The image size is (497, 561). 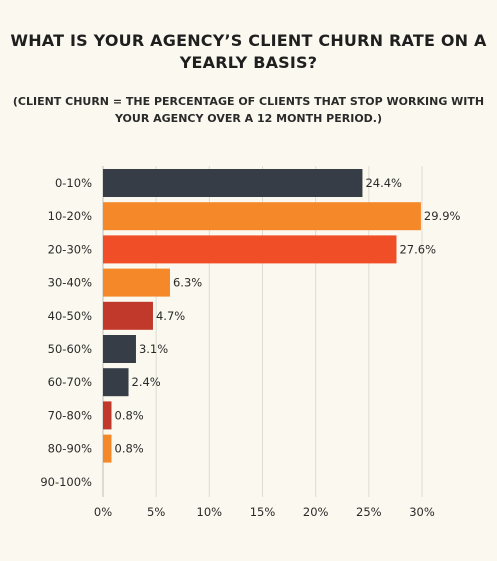 I want to click on value-label: 27.6%, so click(x=417, y=249).